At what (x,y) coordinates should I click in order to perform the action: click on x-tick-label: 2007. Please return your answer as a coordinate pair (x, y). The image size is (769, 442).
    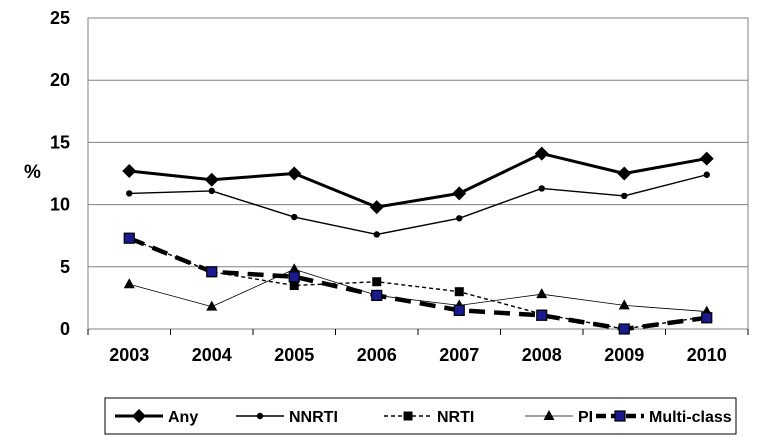
    Looking at the image, I should click on (459, 355).